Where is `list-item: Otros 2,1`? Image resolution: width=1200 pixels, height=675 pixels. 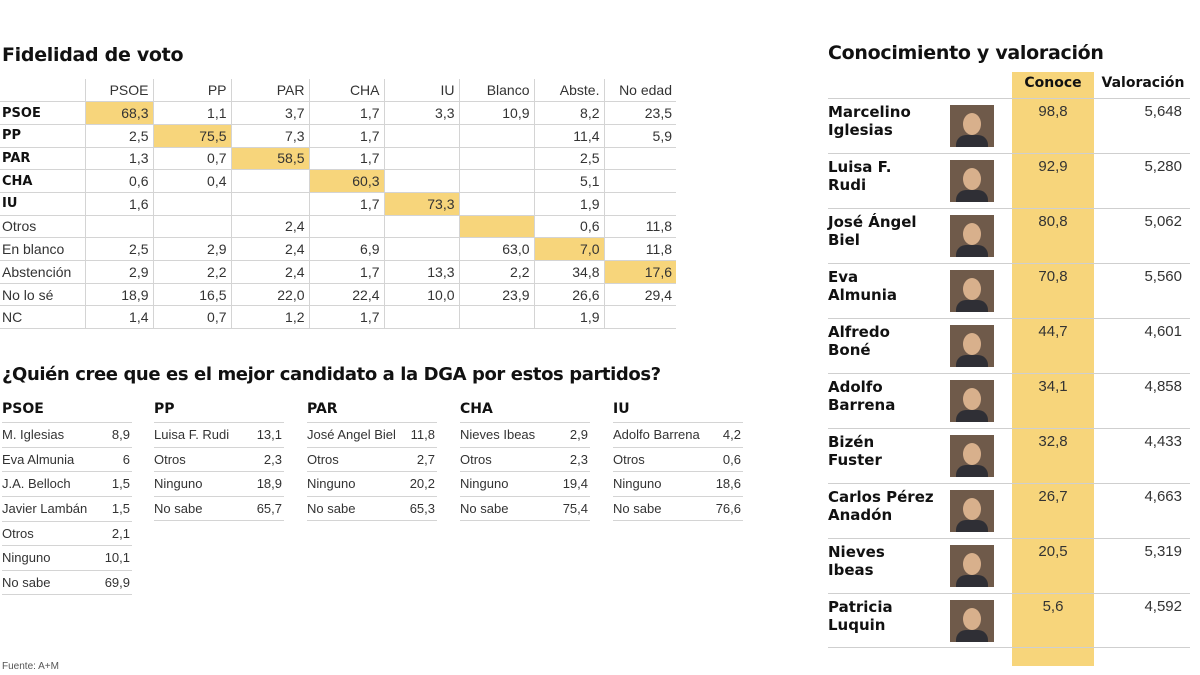 list-item: Otros 2,1 is located at coordinates (67, 533).